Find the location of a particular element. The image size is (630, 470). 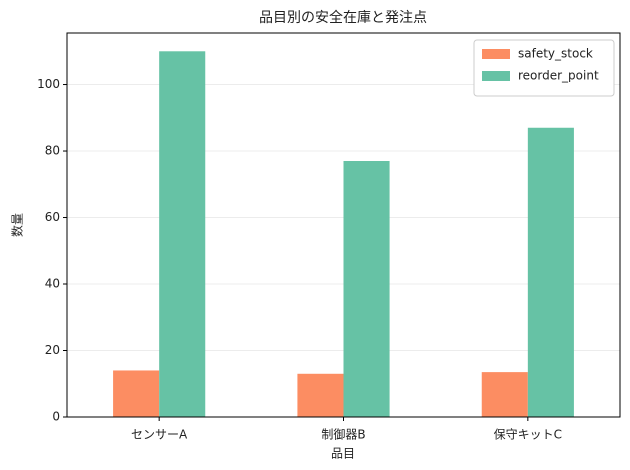

y-tick-label: 100 is located at coordinates (48, 84).